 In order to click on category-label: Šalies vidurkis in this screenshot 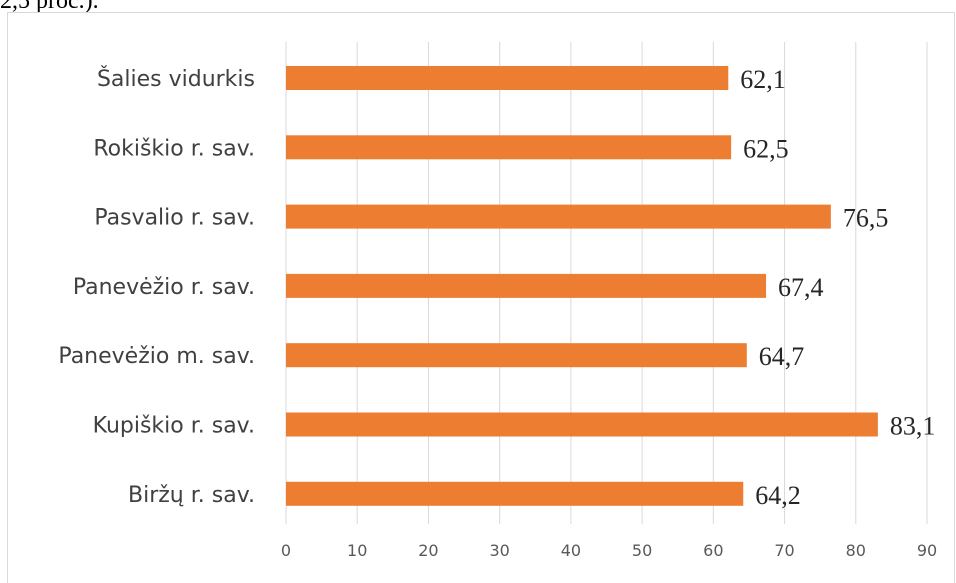, I will do `click(176, 79)`.